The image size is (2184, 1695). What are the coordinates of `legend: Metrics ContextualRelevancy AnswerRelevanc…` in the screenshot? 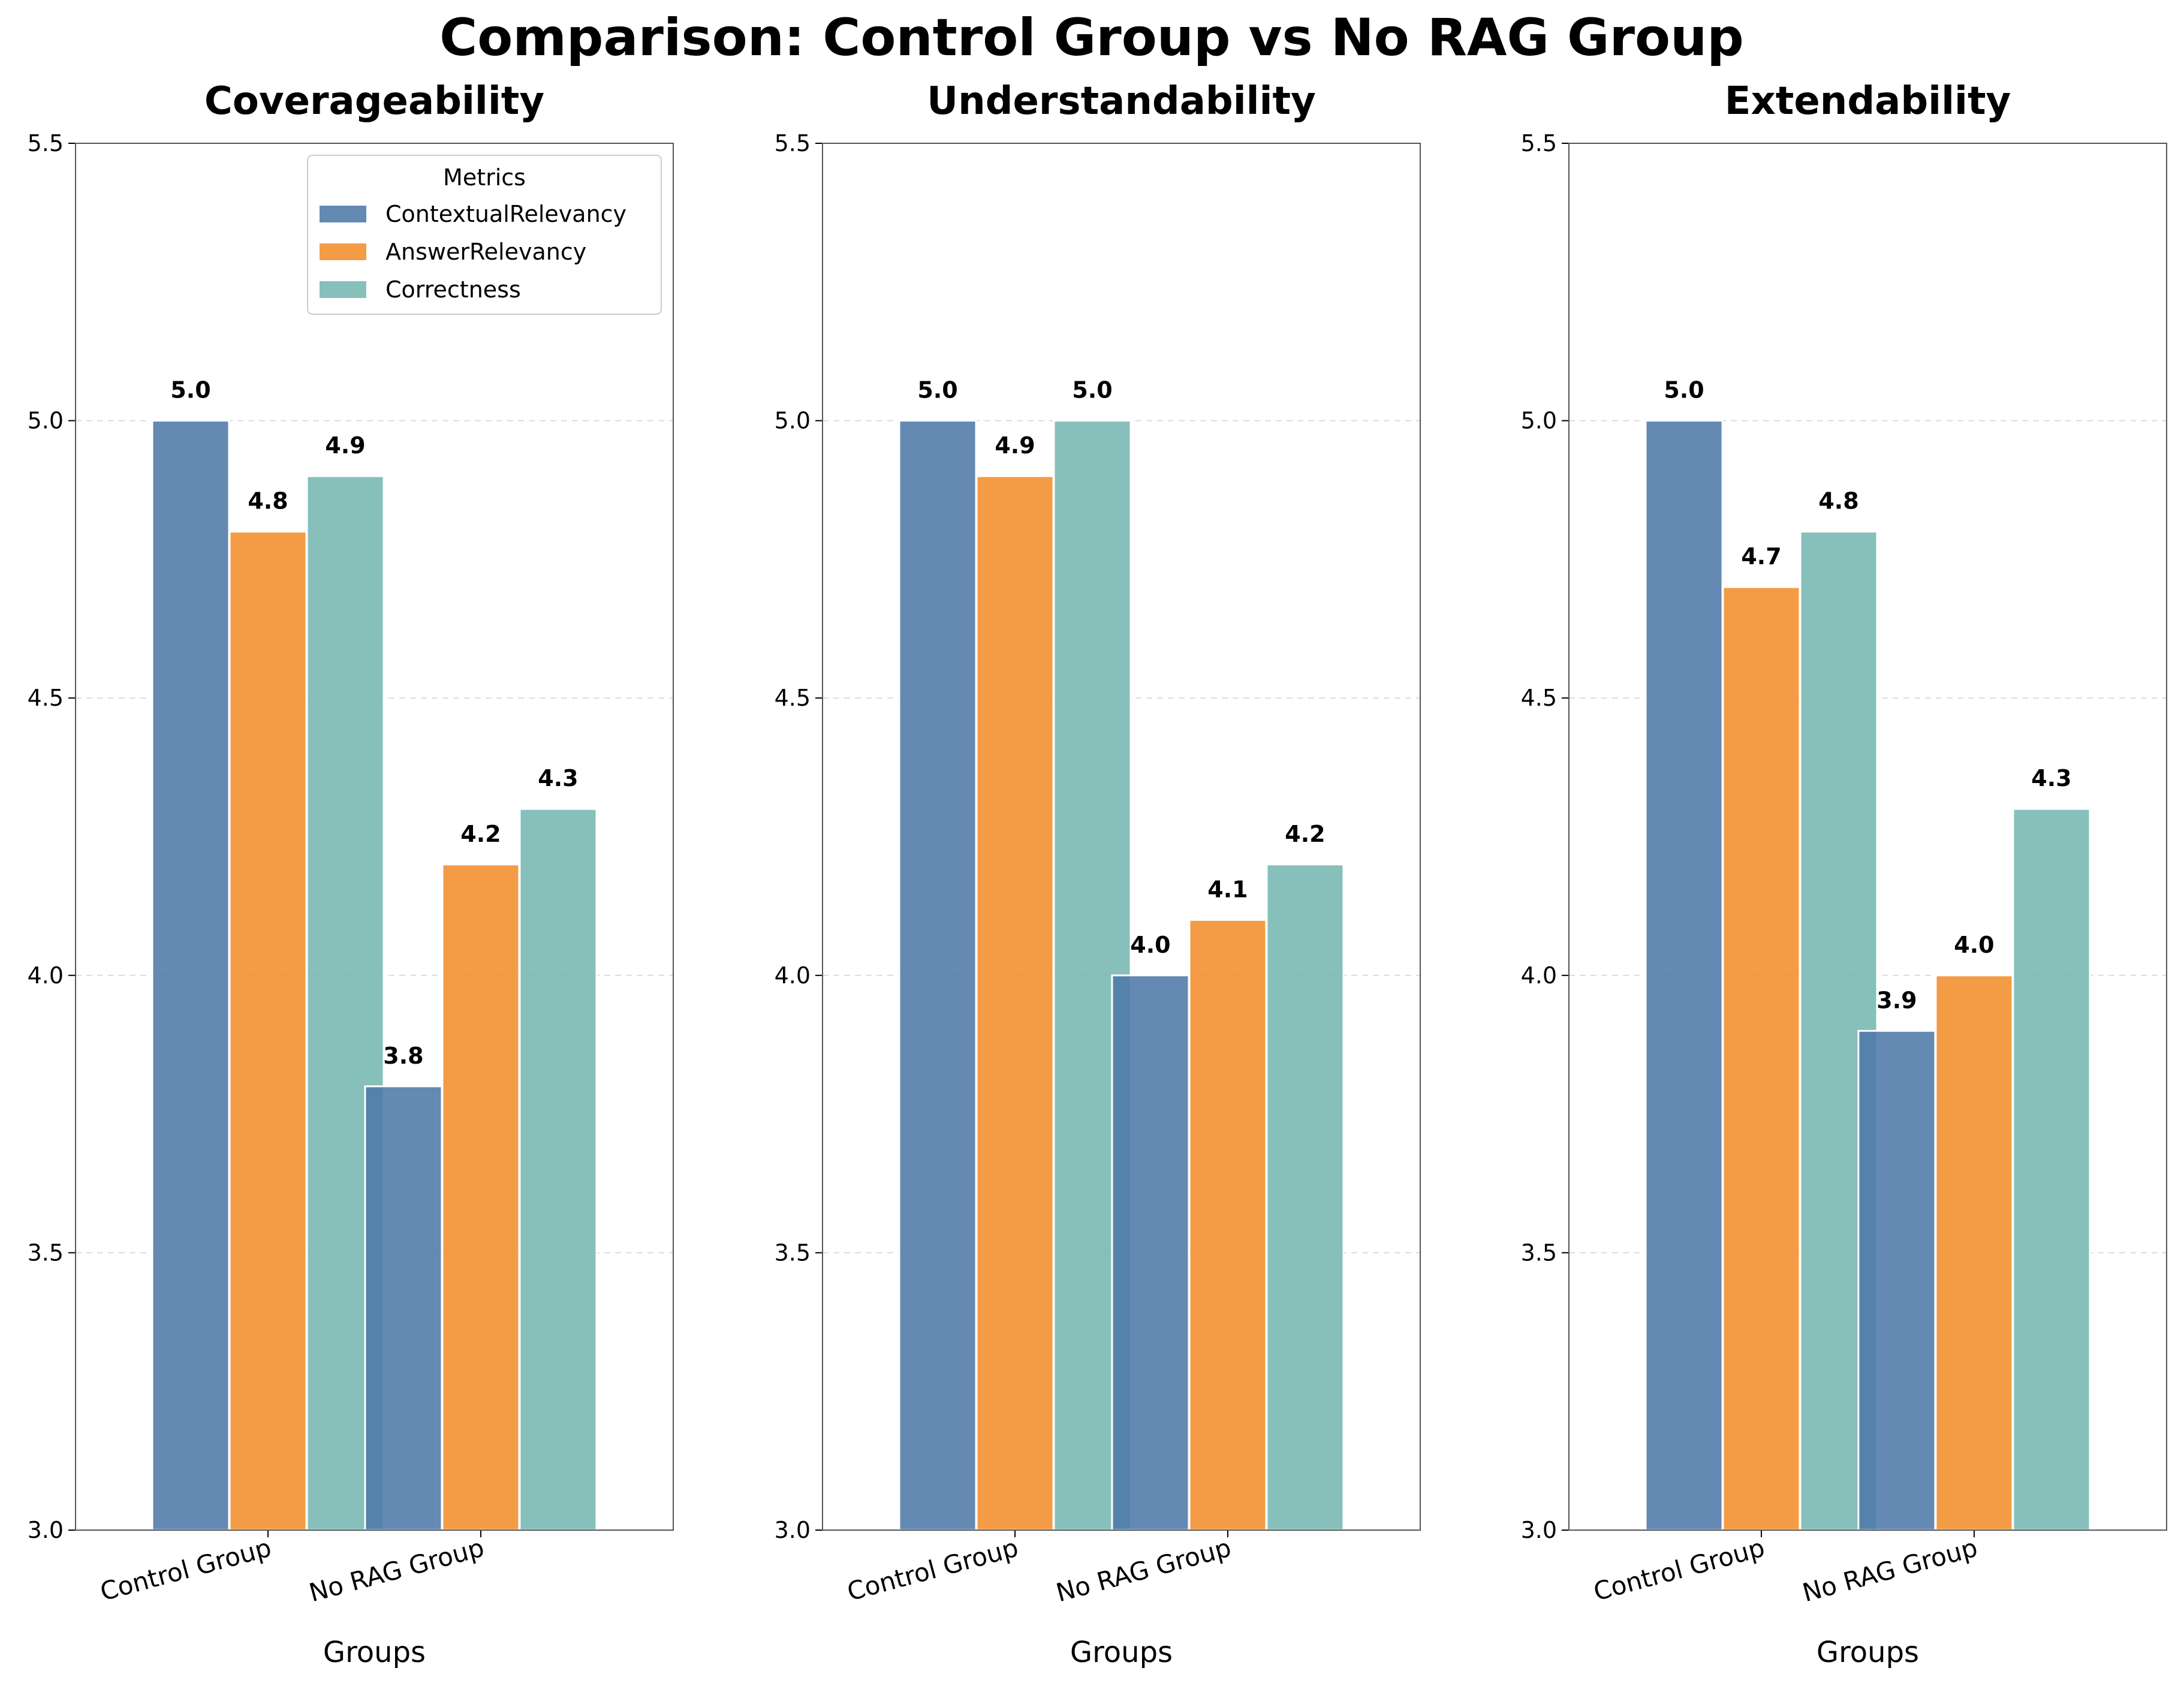 It's located at (484, 235).